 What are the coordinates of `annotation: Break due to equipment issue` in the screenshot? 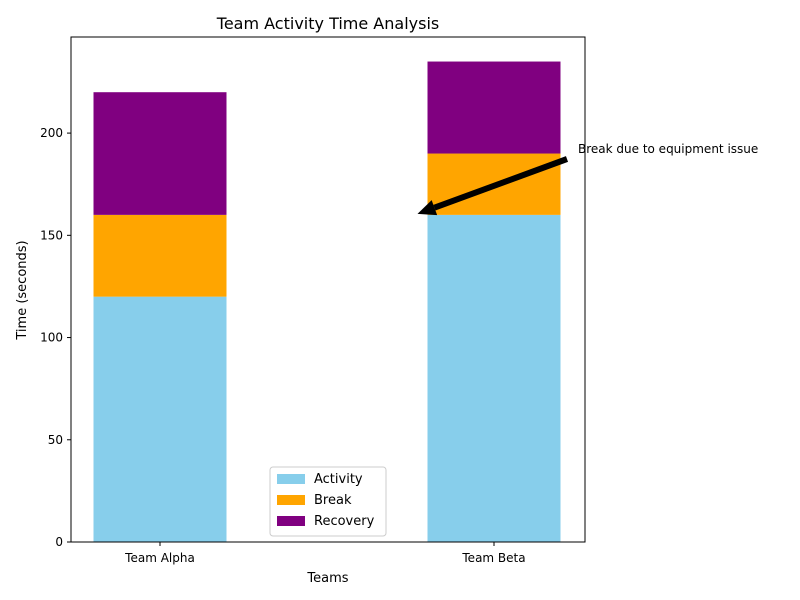 It's located at (587, 179).